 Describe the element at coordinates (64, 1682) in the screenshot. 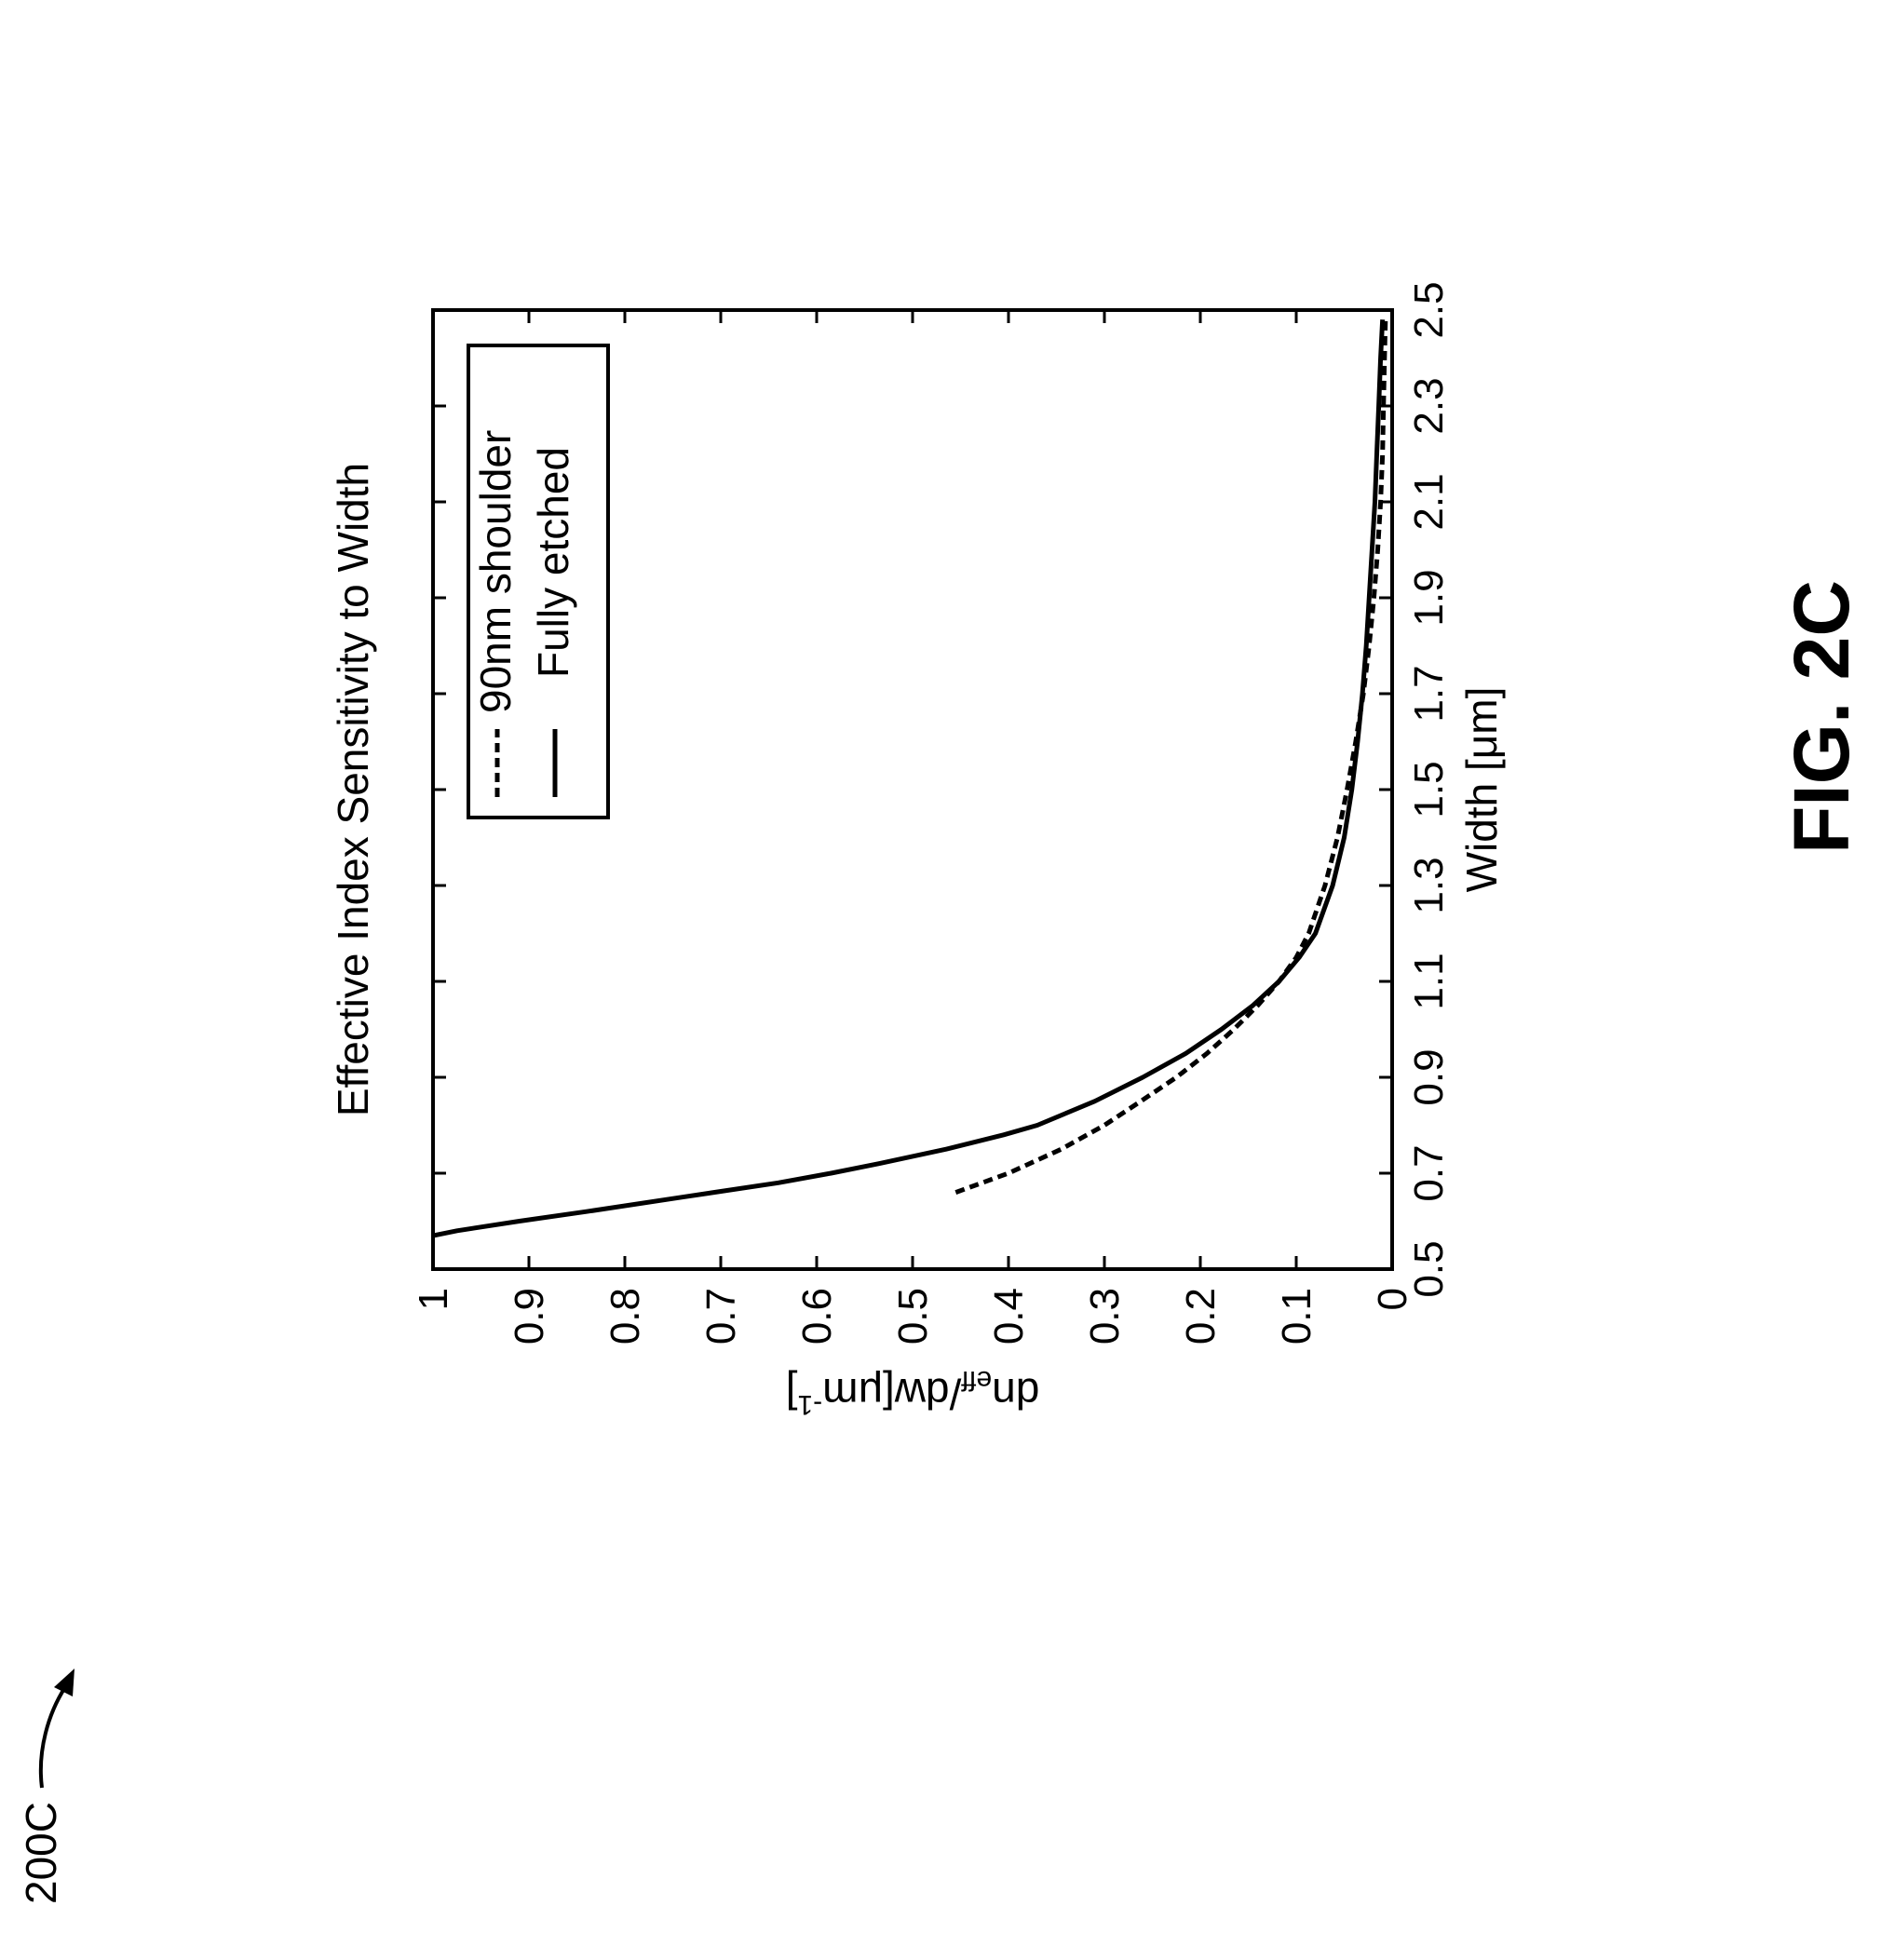

I see `reference-arrowhead` at that location.